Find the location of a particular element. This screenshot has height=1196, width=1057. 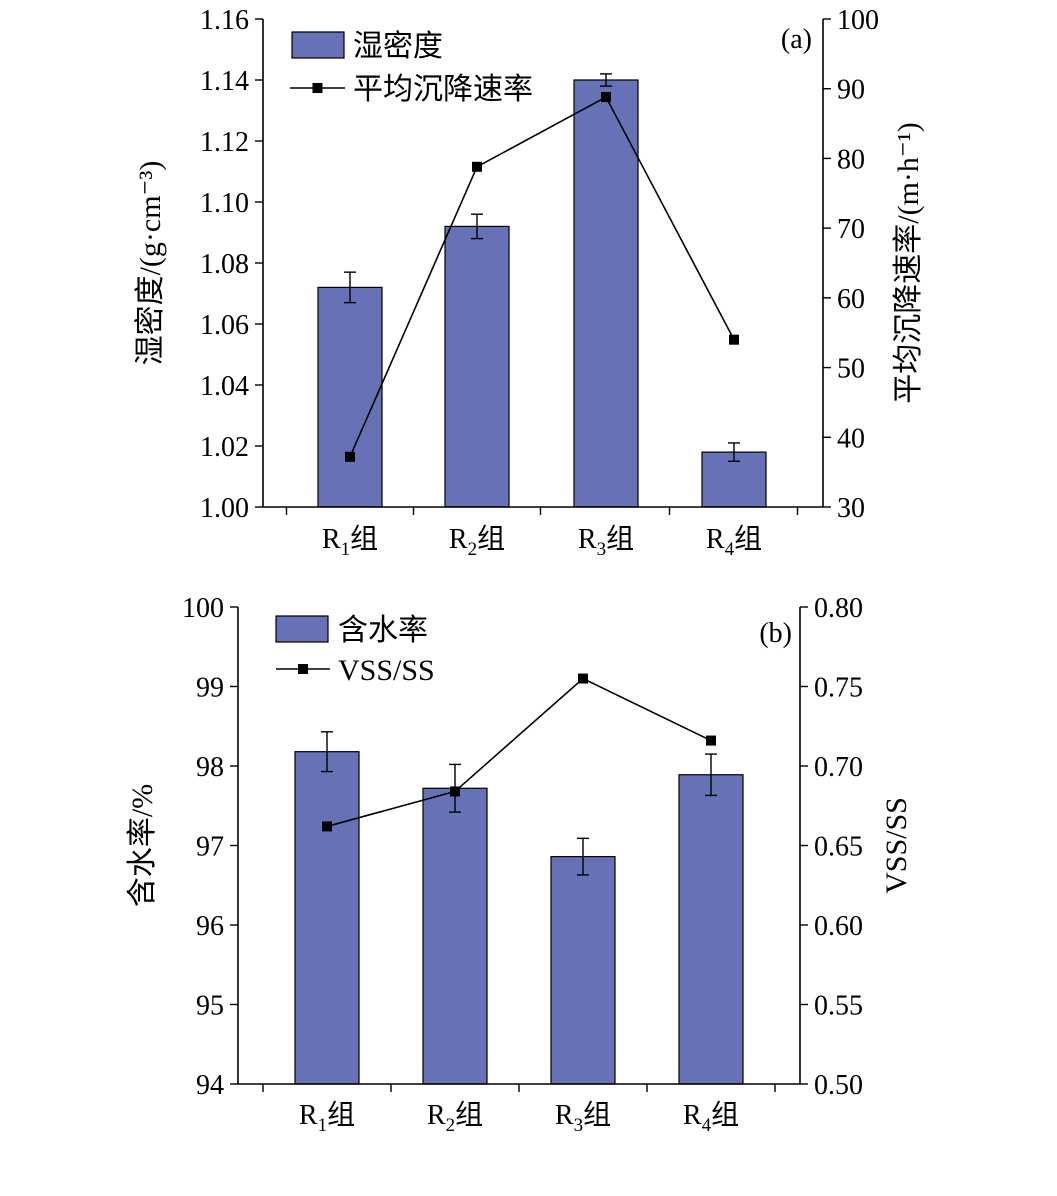

right-axis-tick-label: 0.65 is located at coordinates (838, 847).